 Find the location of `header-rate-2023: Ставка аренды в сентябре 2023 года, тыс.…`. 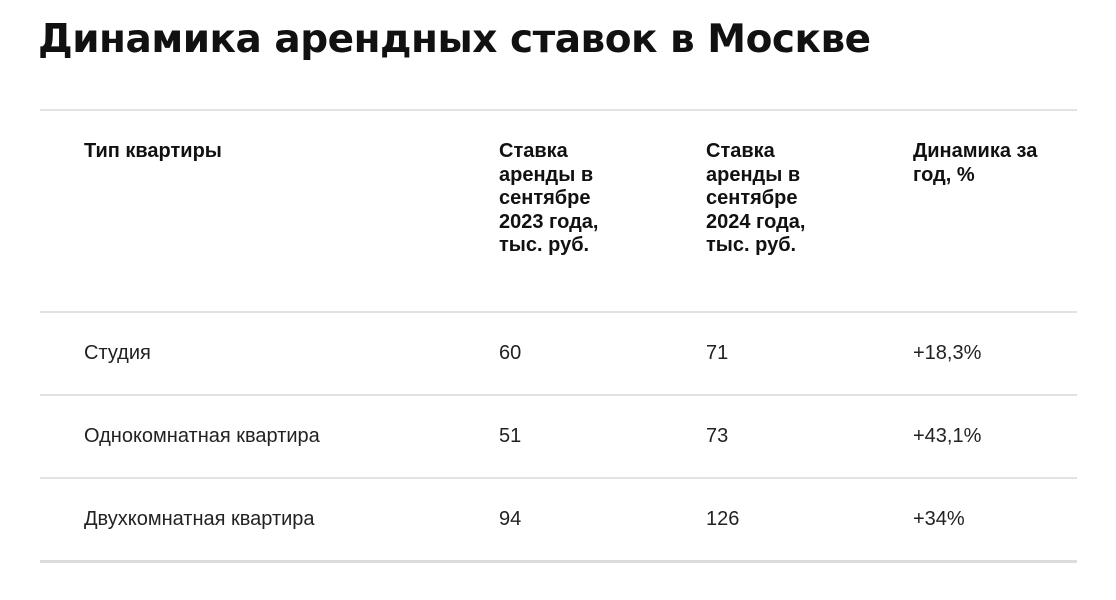

header-rate-2023: Ставка аренды в сентябре 2023 года, тыс.… is located at coordinates (549, 198).